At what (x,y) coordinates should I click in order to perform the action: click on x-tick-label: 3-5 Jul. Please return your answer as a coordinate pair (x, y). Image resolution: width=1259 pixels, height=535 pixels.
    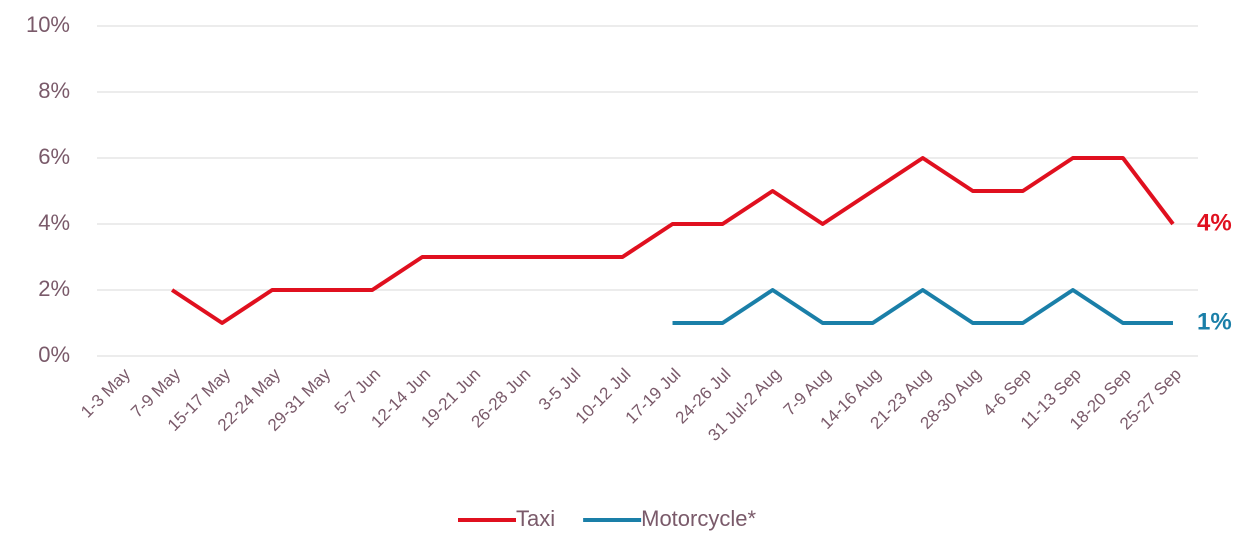
    Looking at the image, I should click on (560, 390).